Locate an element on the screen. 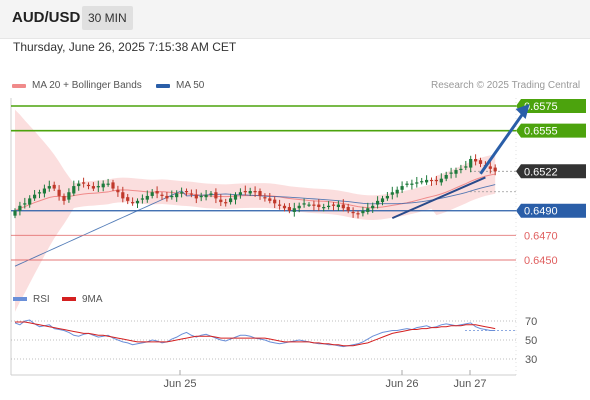 This screenshot has height=400, width=590. rsi-ma-swatch is located at coordinates (69, 299).